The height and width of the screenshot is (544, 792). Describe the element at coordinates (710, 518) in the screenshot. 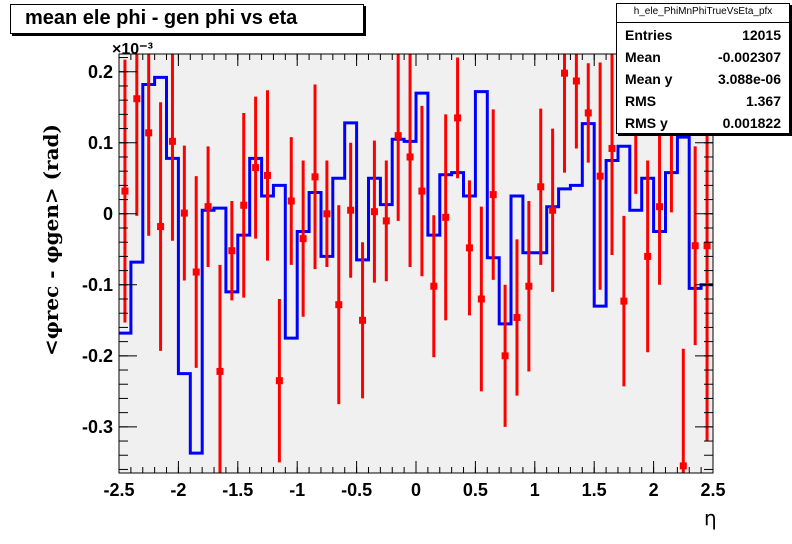

I see `x-axis-label: η` at that location.